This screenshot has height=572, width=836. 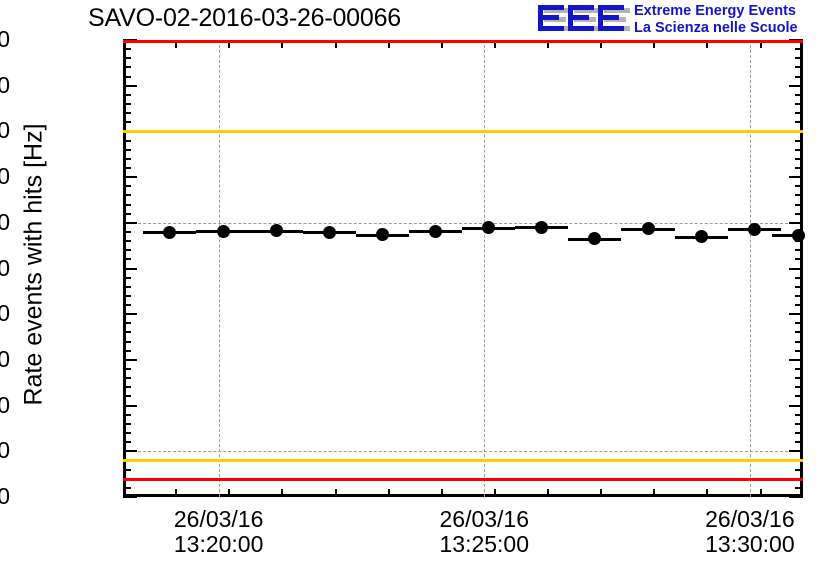 I want to click on x-tick-label: 26/03/16 13:25:00, so click(x=484, y=532).